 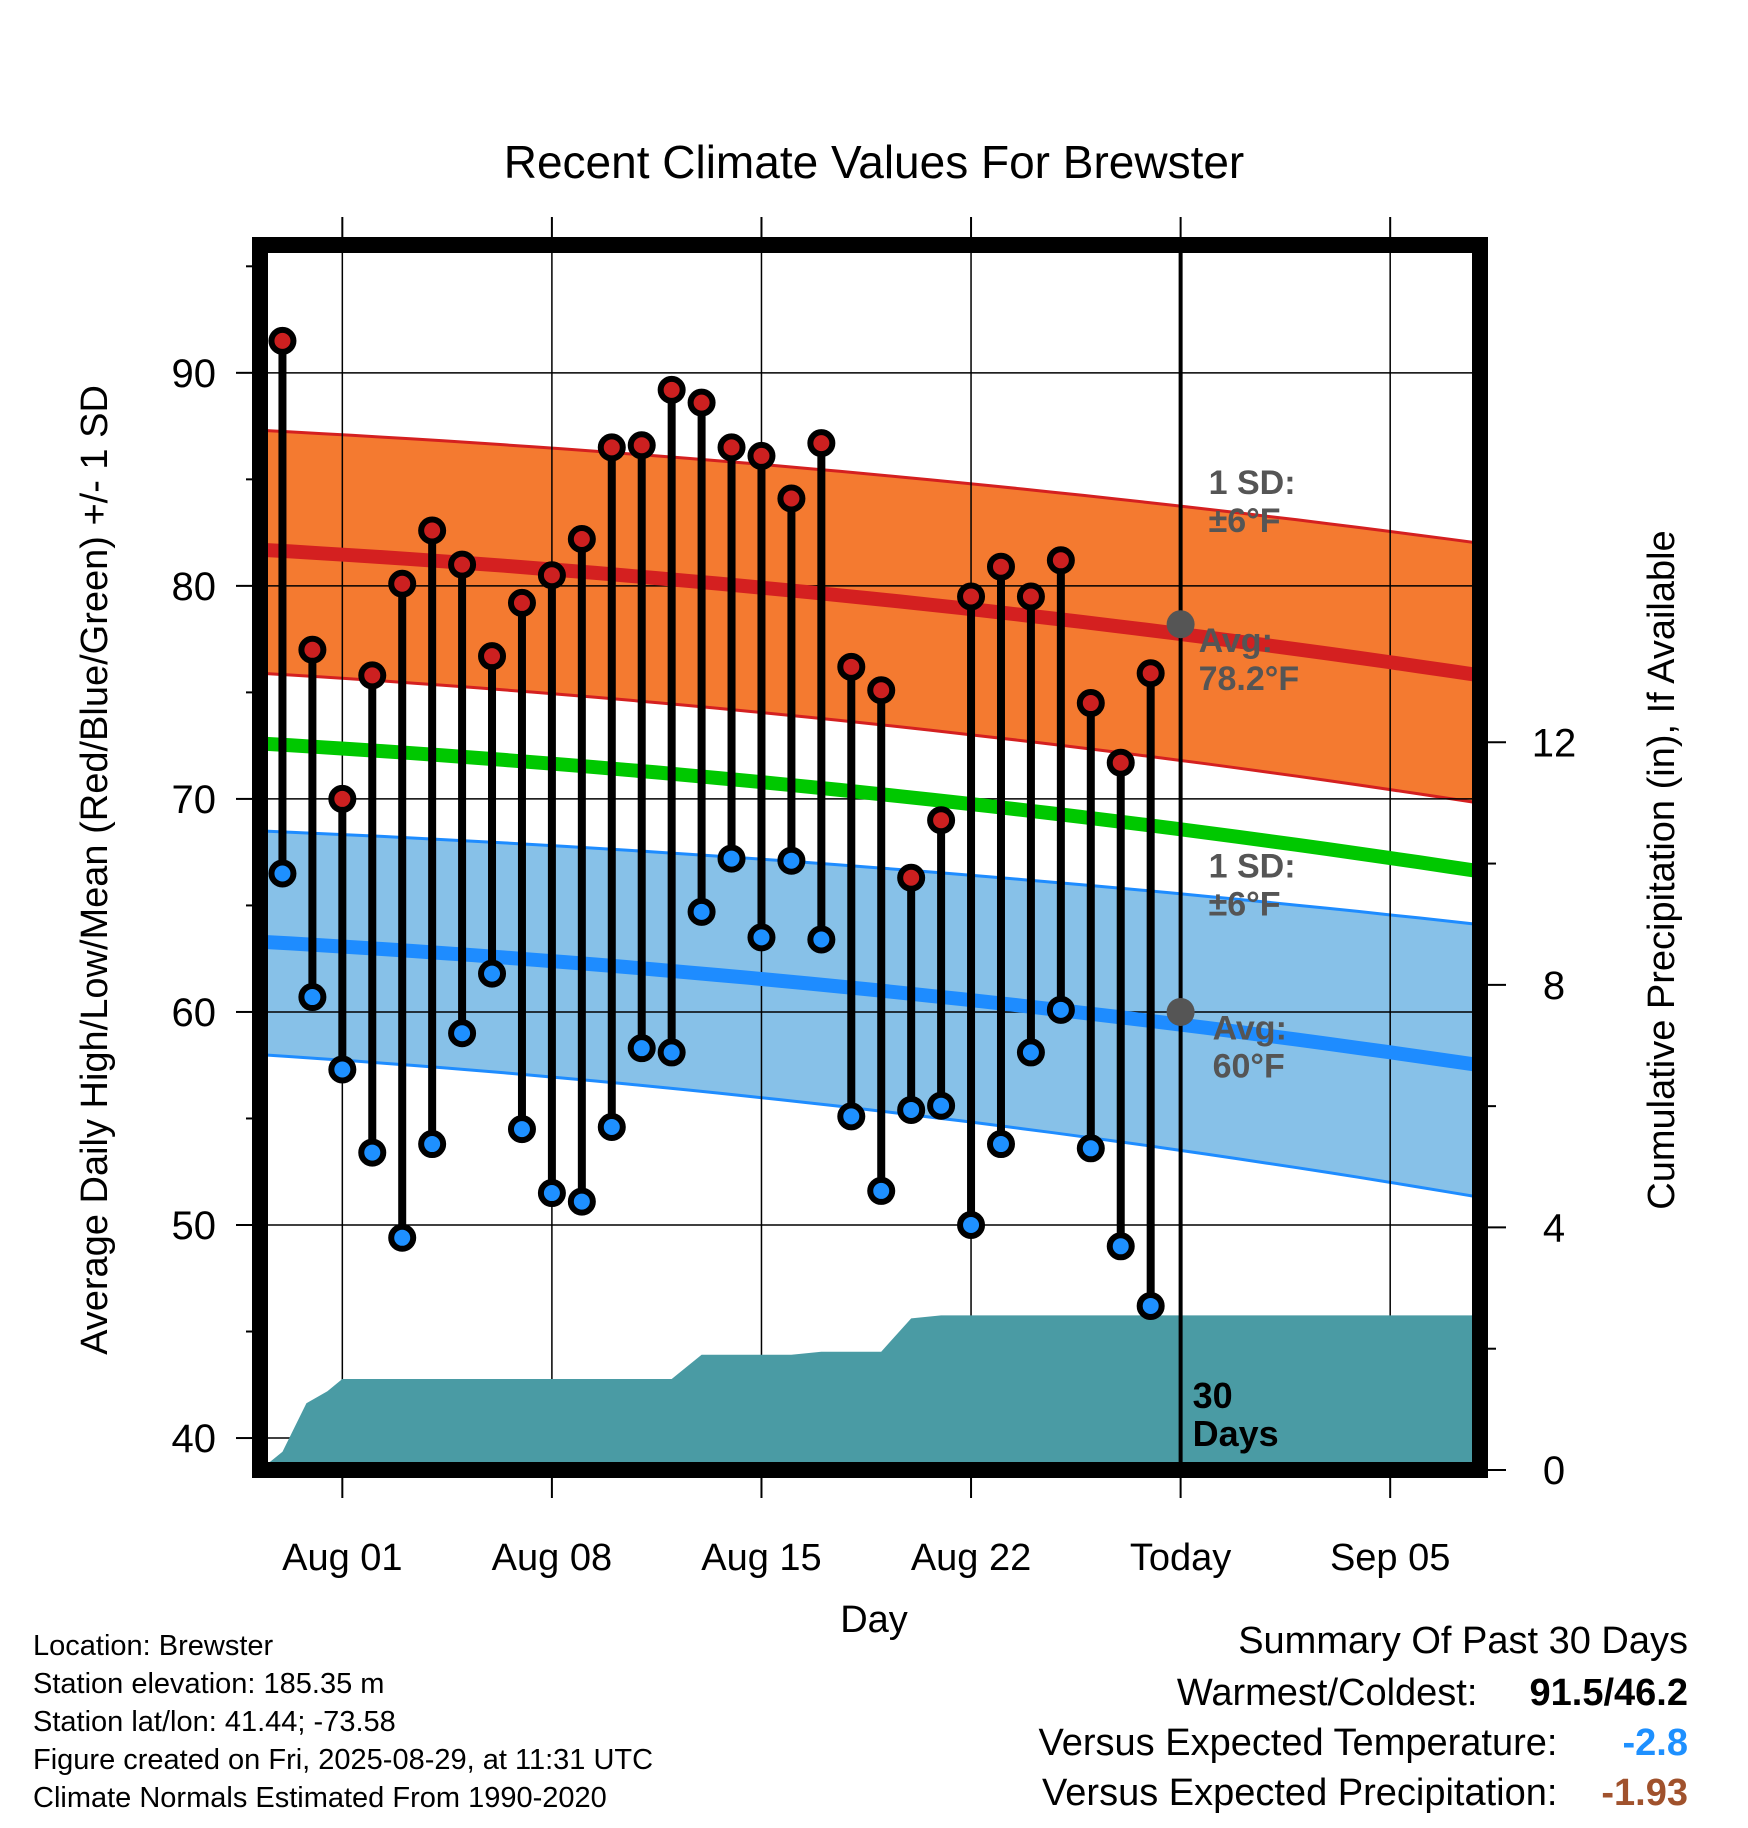 What do you see at coordinates (1180, 624) in the screenshot?
I see `today-high-avg-marker` at bounding box center [1180, 624].